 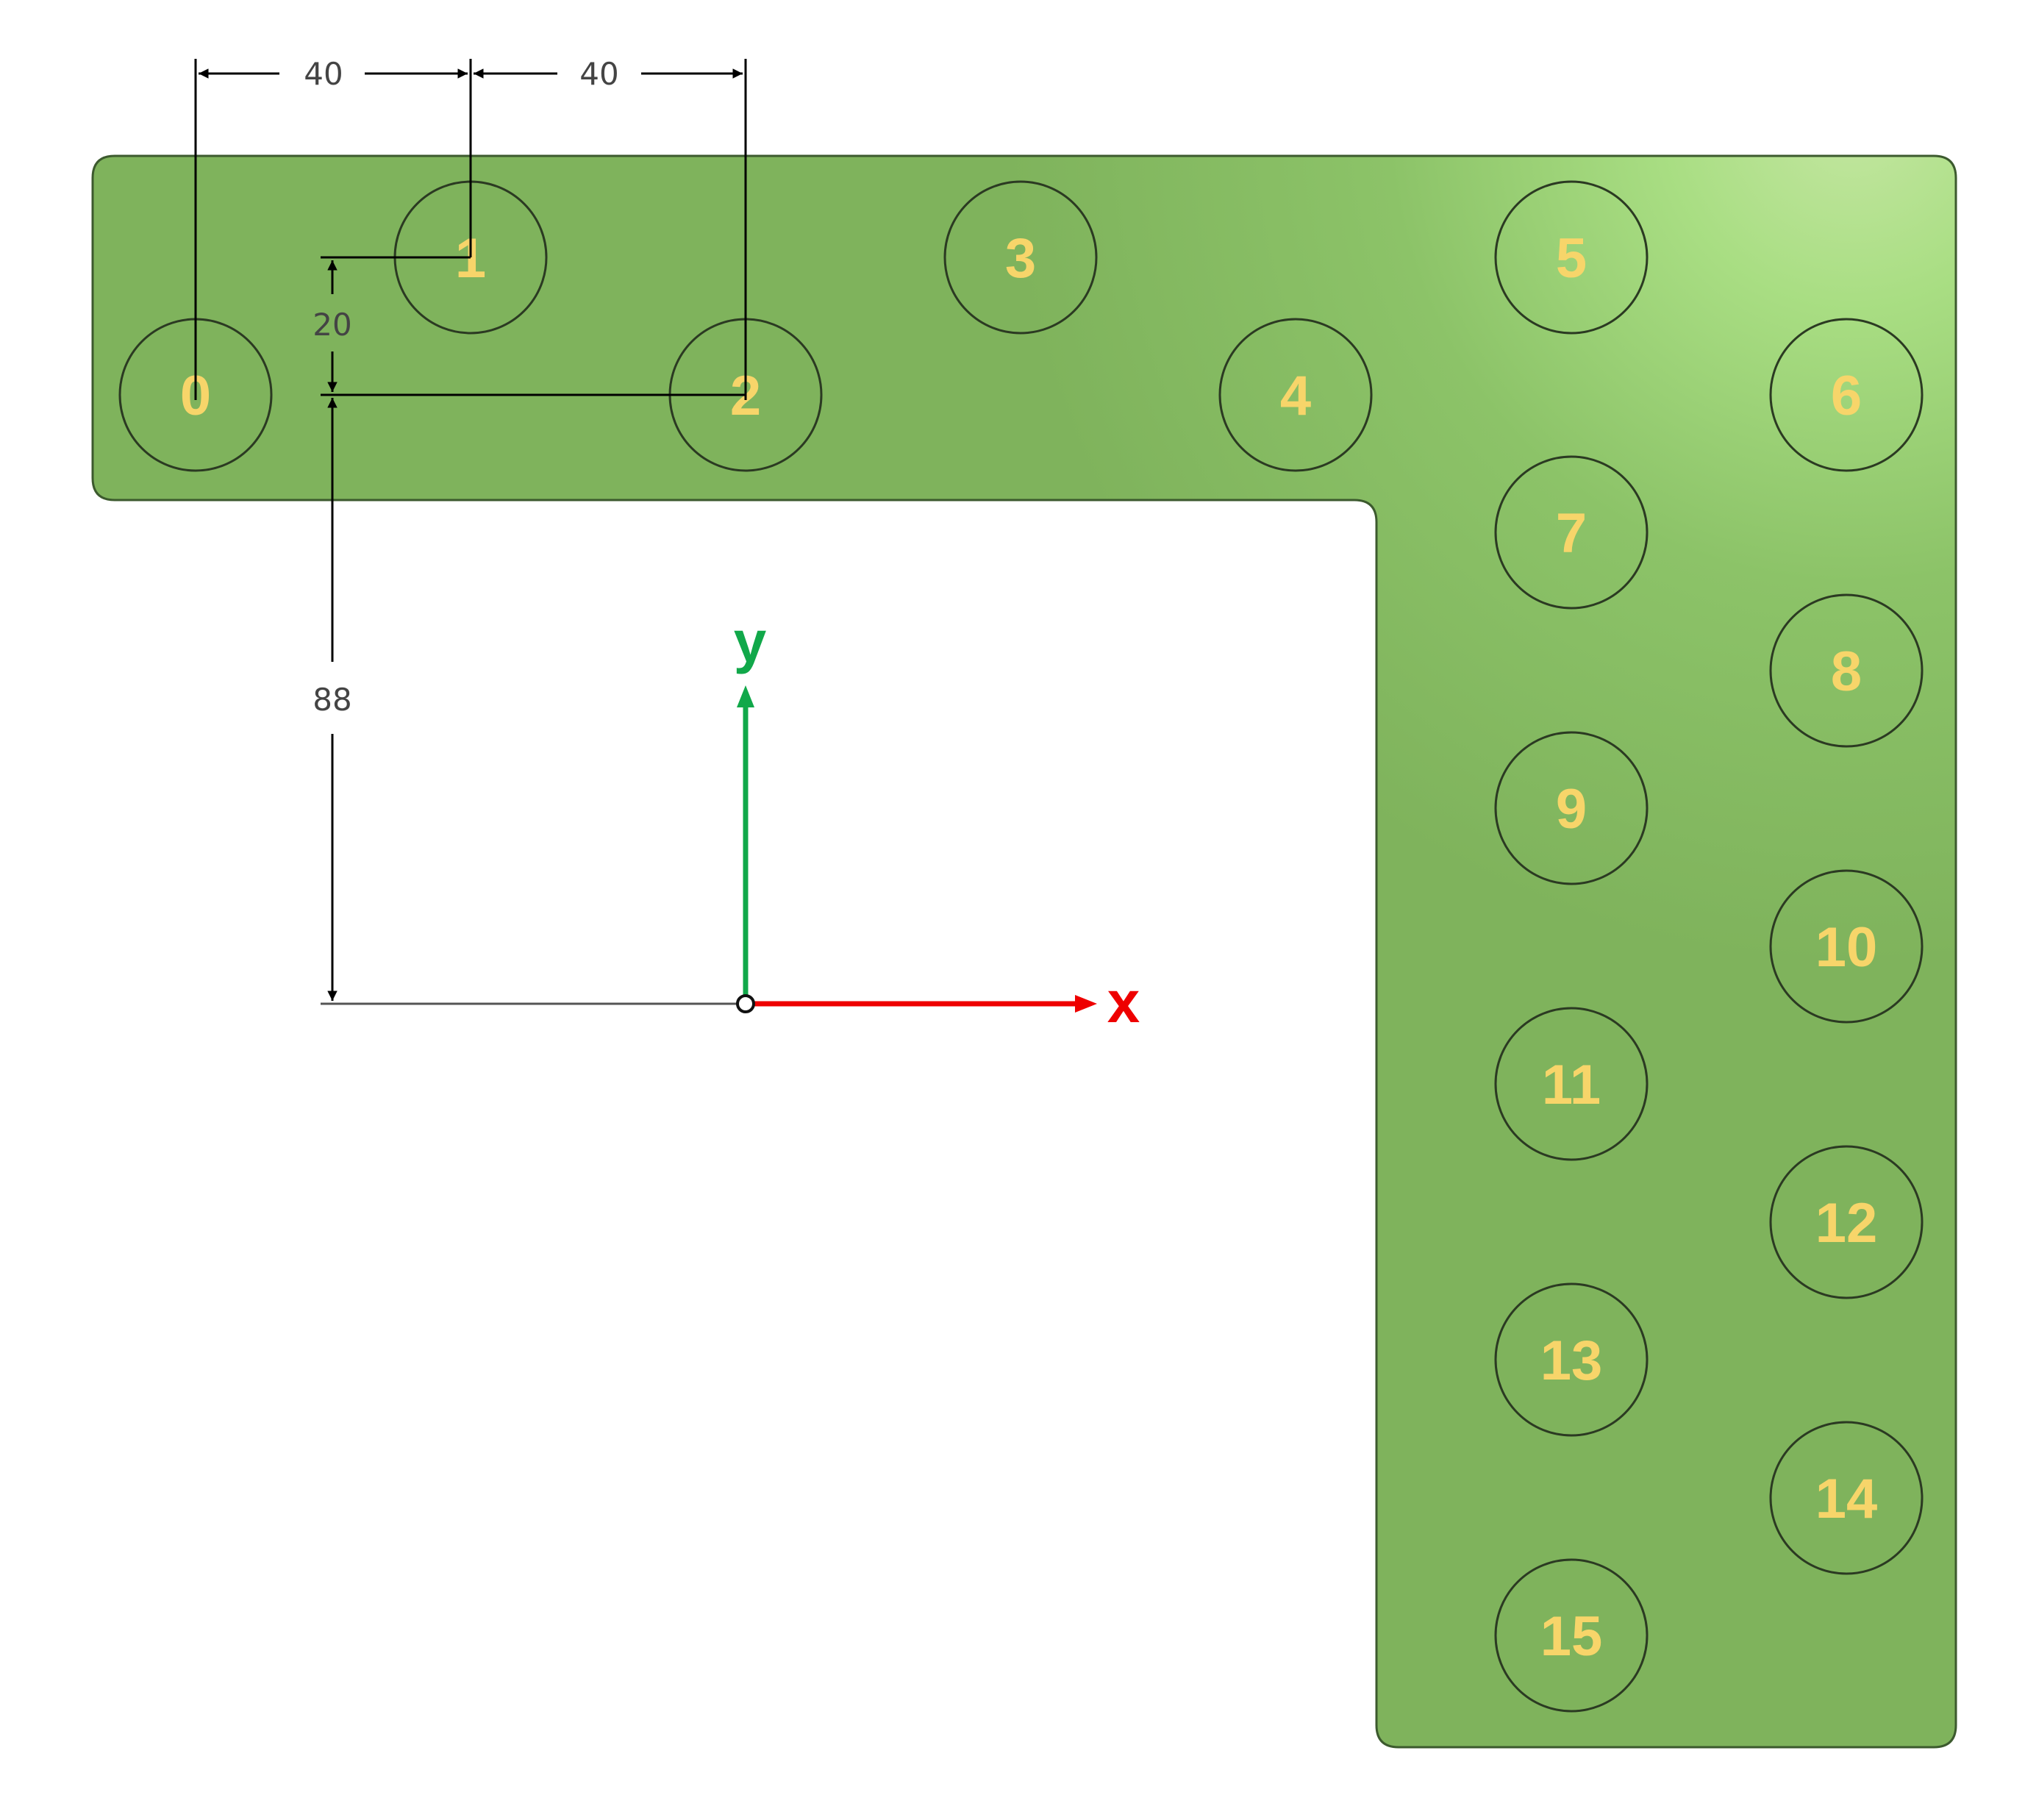 What do you see at coordinates (1123, 1002) in the screenshot?
I see `x-axis-label: x` at bounding box center [1123, 1002].